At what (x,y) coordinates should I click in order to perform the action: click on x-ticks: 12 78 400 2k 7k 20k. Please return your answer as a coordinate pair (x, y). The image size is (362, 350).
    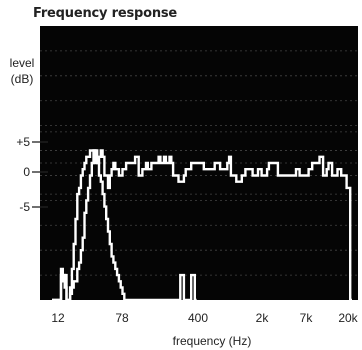
    Looking at the image, I should click on (204, 318).